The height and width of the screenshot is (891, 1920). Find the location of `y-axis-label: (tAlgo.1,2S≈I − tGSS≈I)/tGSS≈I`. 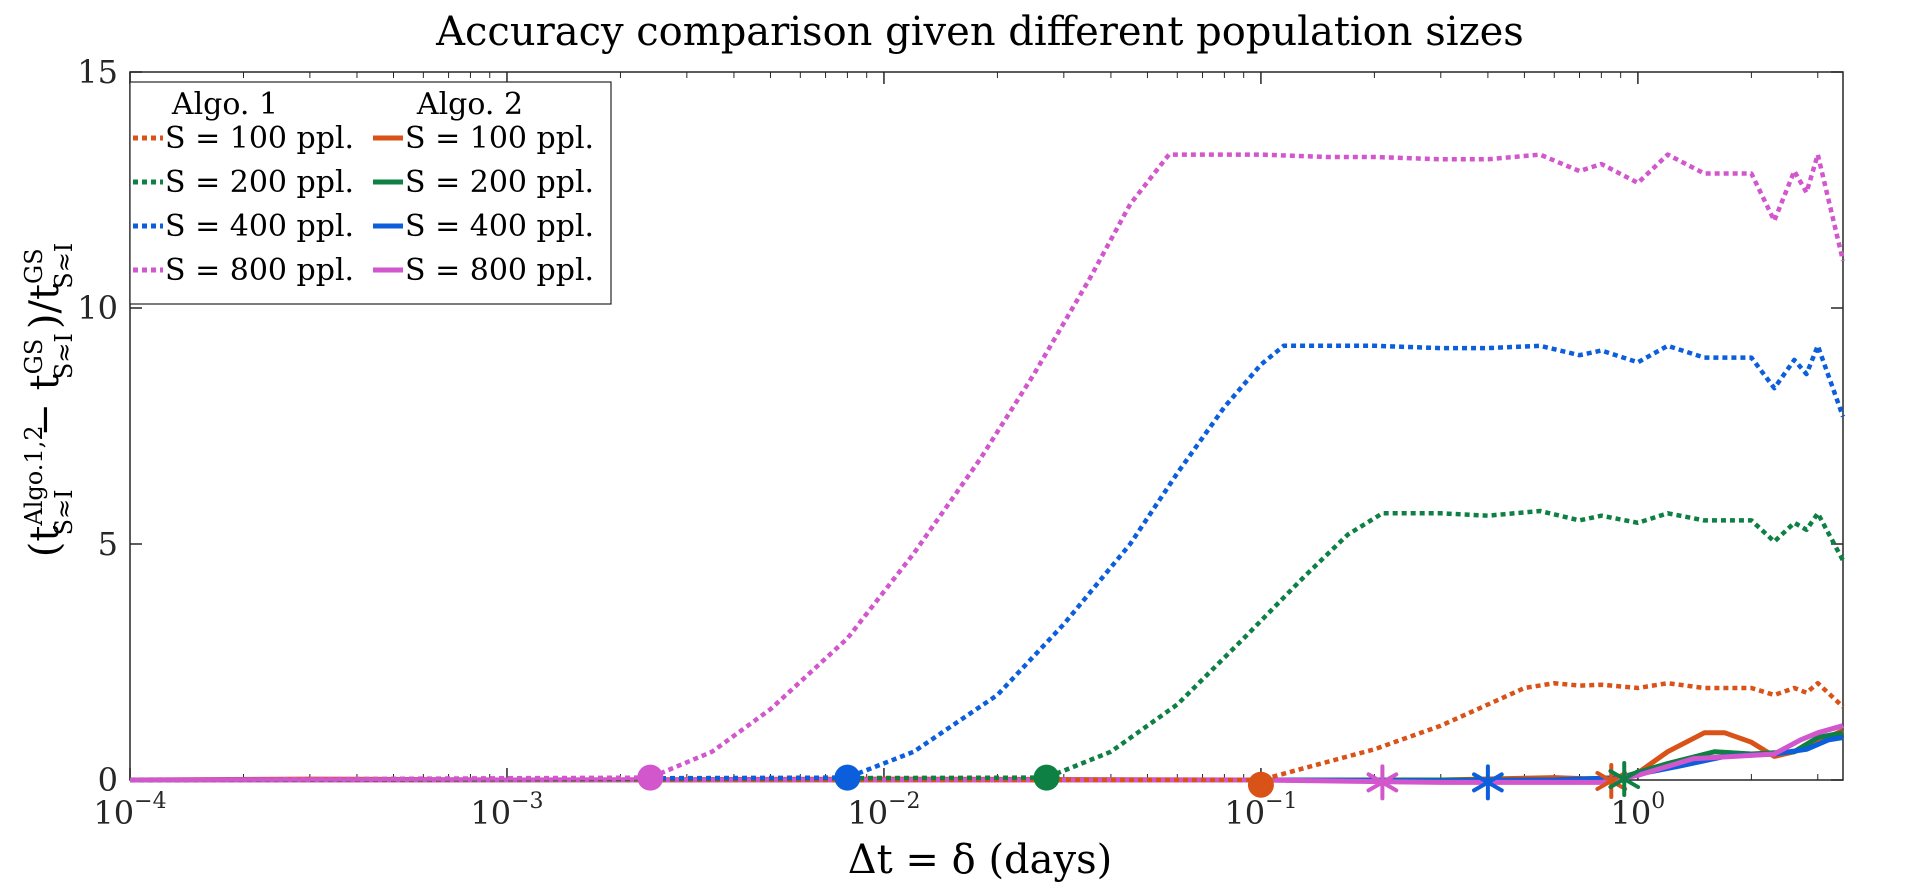

y-axis-label: (tAlgo.1,2S≈I − tGSS≈I)/tGSS≈I is located at coordinates (49, 400).